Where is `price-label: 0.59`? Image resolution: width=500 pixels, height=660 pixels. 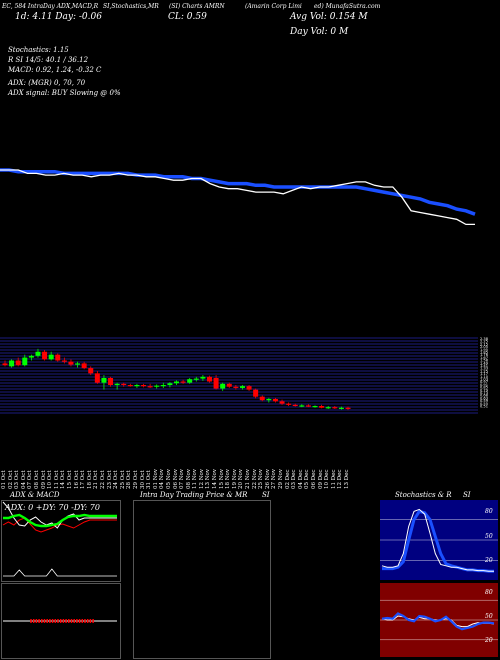
price-label: 0.59 is located at coordinates (484, 401).